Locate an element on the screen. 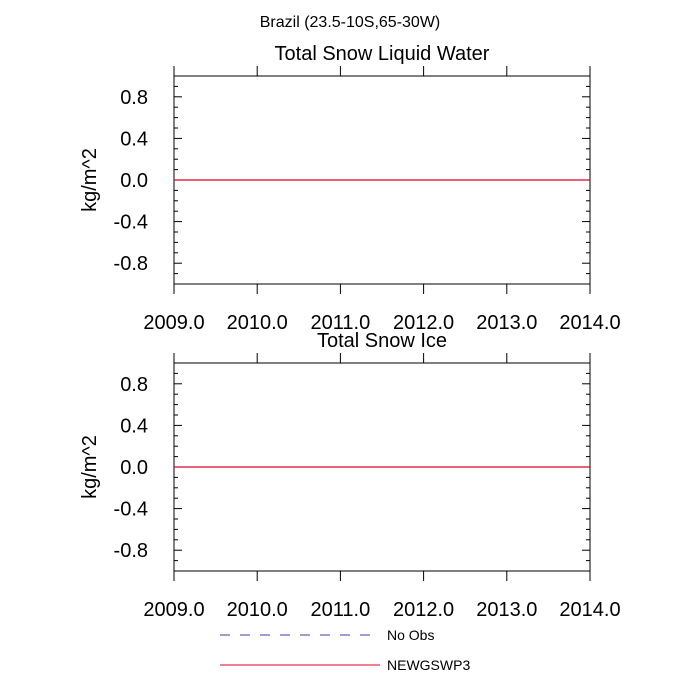 This screenshot has height=700, width=700. figure-suptitle: Brazil (23.5-10S,65-30W) is located at coordinates (350, 22).